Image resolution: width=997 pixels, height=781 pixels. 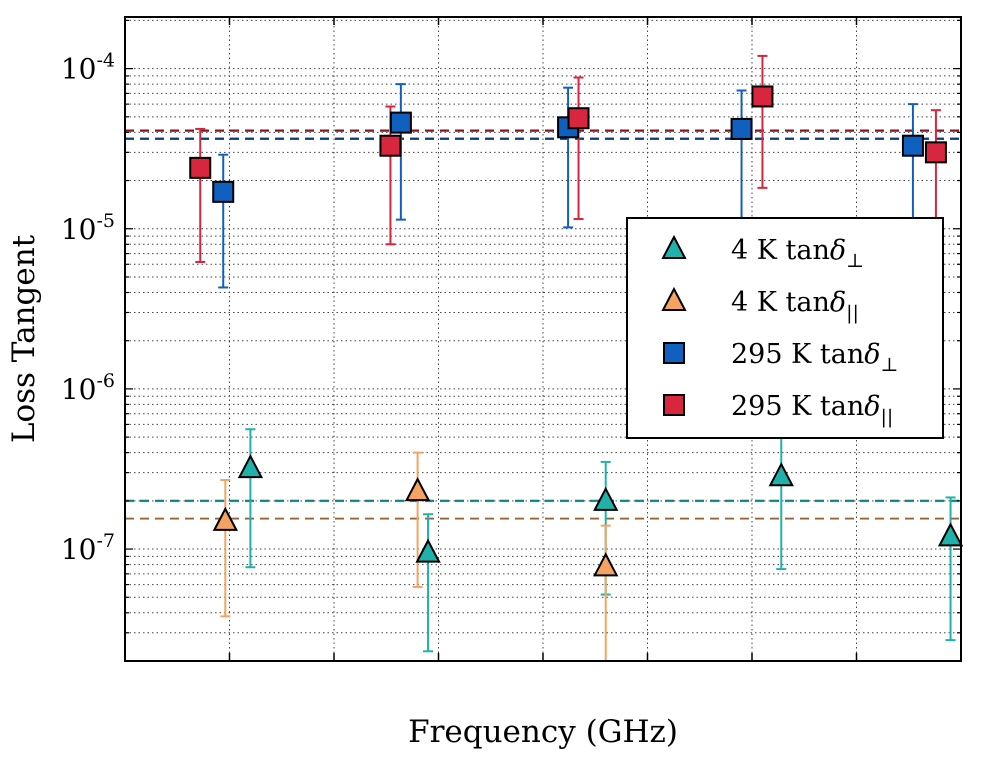 I want to click on legend-label: 4 K tanδ||, so click(x=795, y=305).